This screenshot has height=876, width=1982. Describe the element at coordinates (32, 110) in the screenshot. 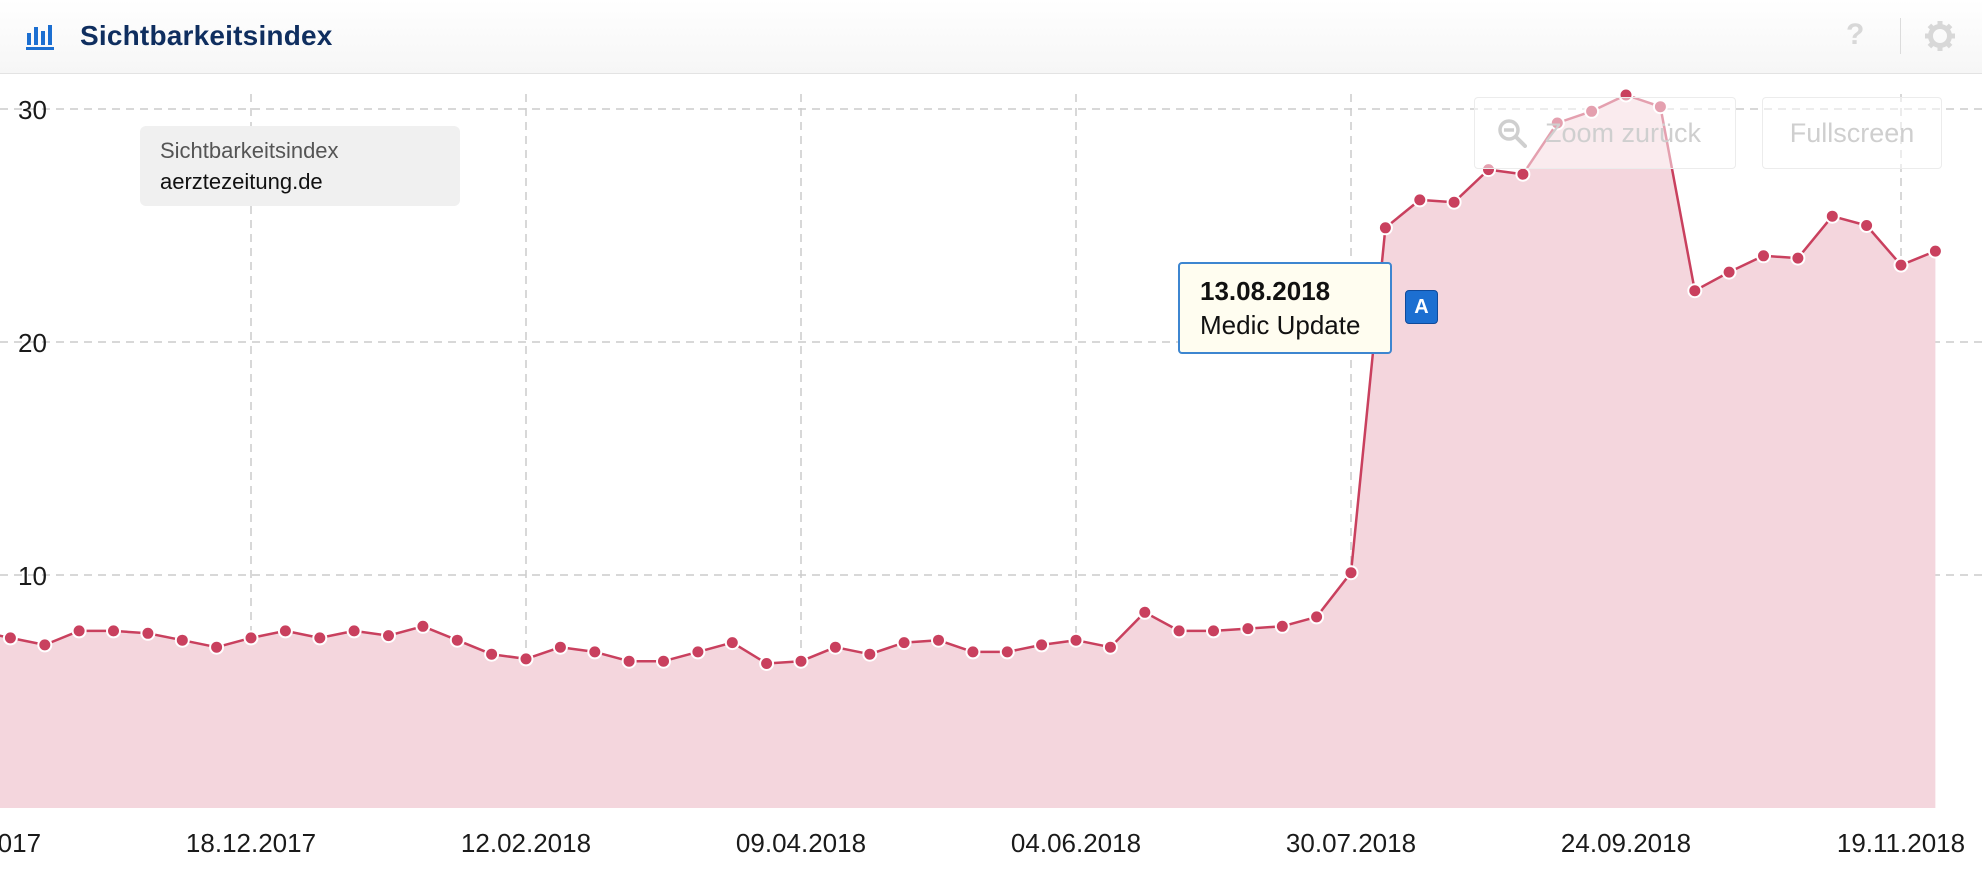

I see `y-tick-label: 30` at that location.